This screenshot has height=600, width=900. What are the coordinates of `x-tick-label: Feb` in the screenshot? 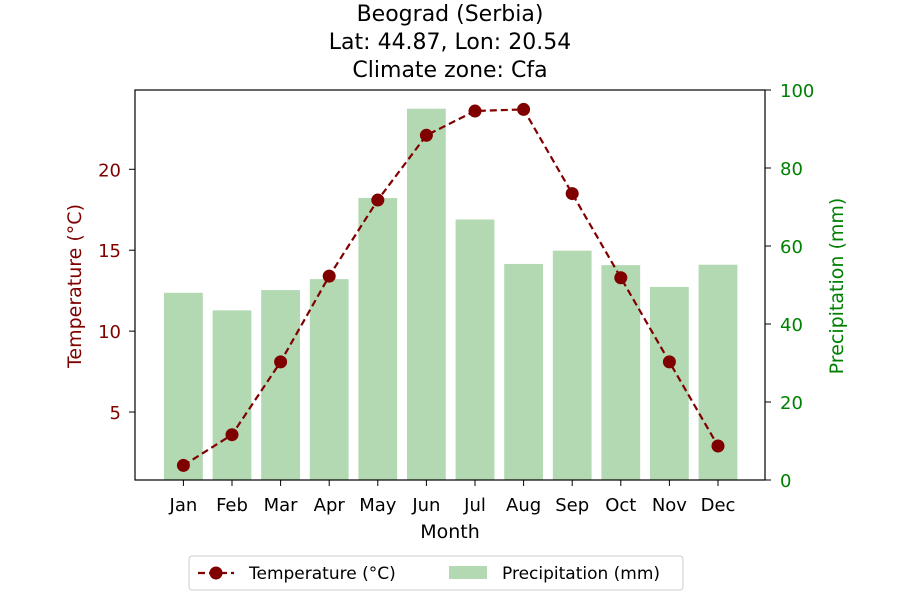 It's located at (232, 505).